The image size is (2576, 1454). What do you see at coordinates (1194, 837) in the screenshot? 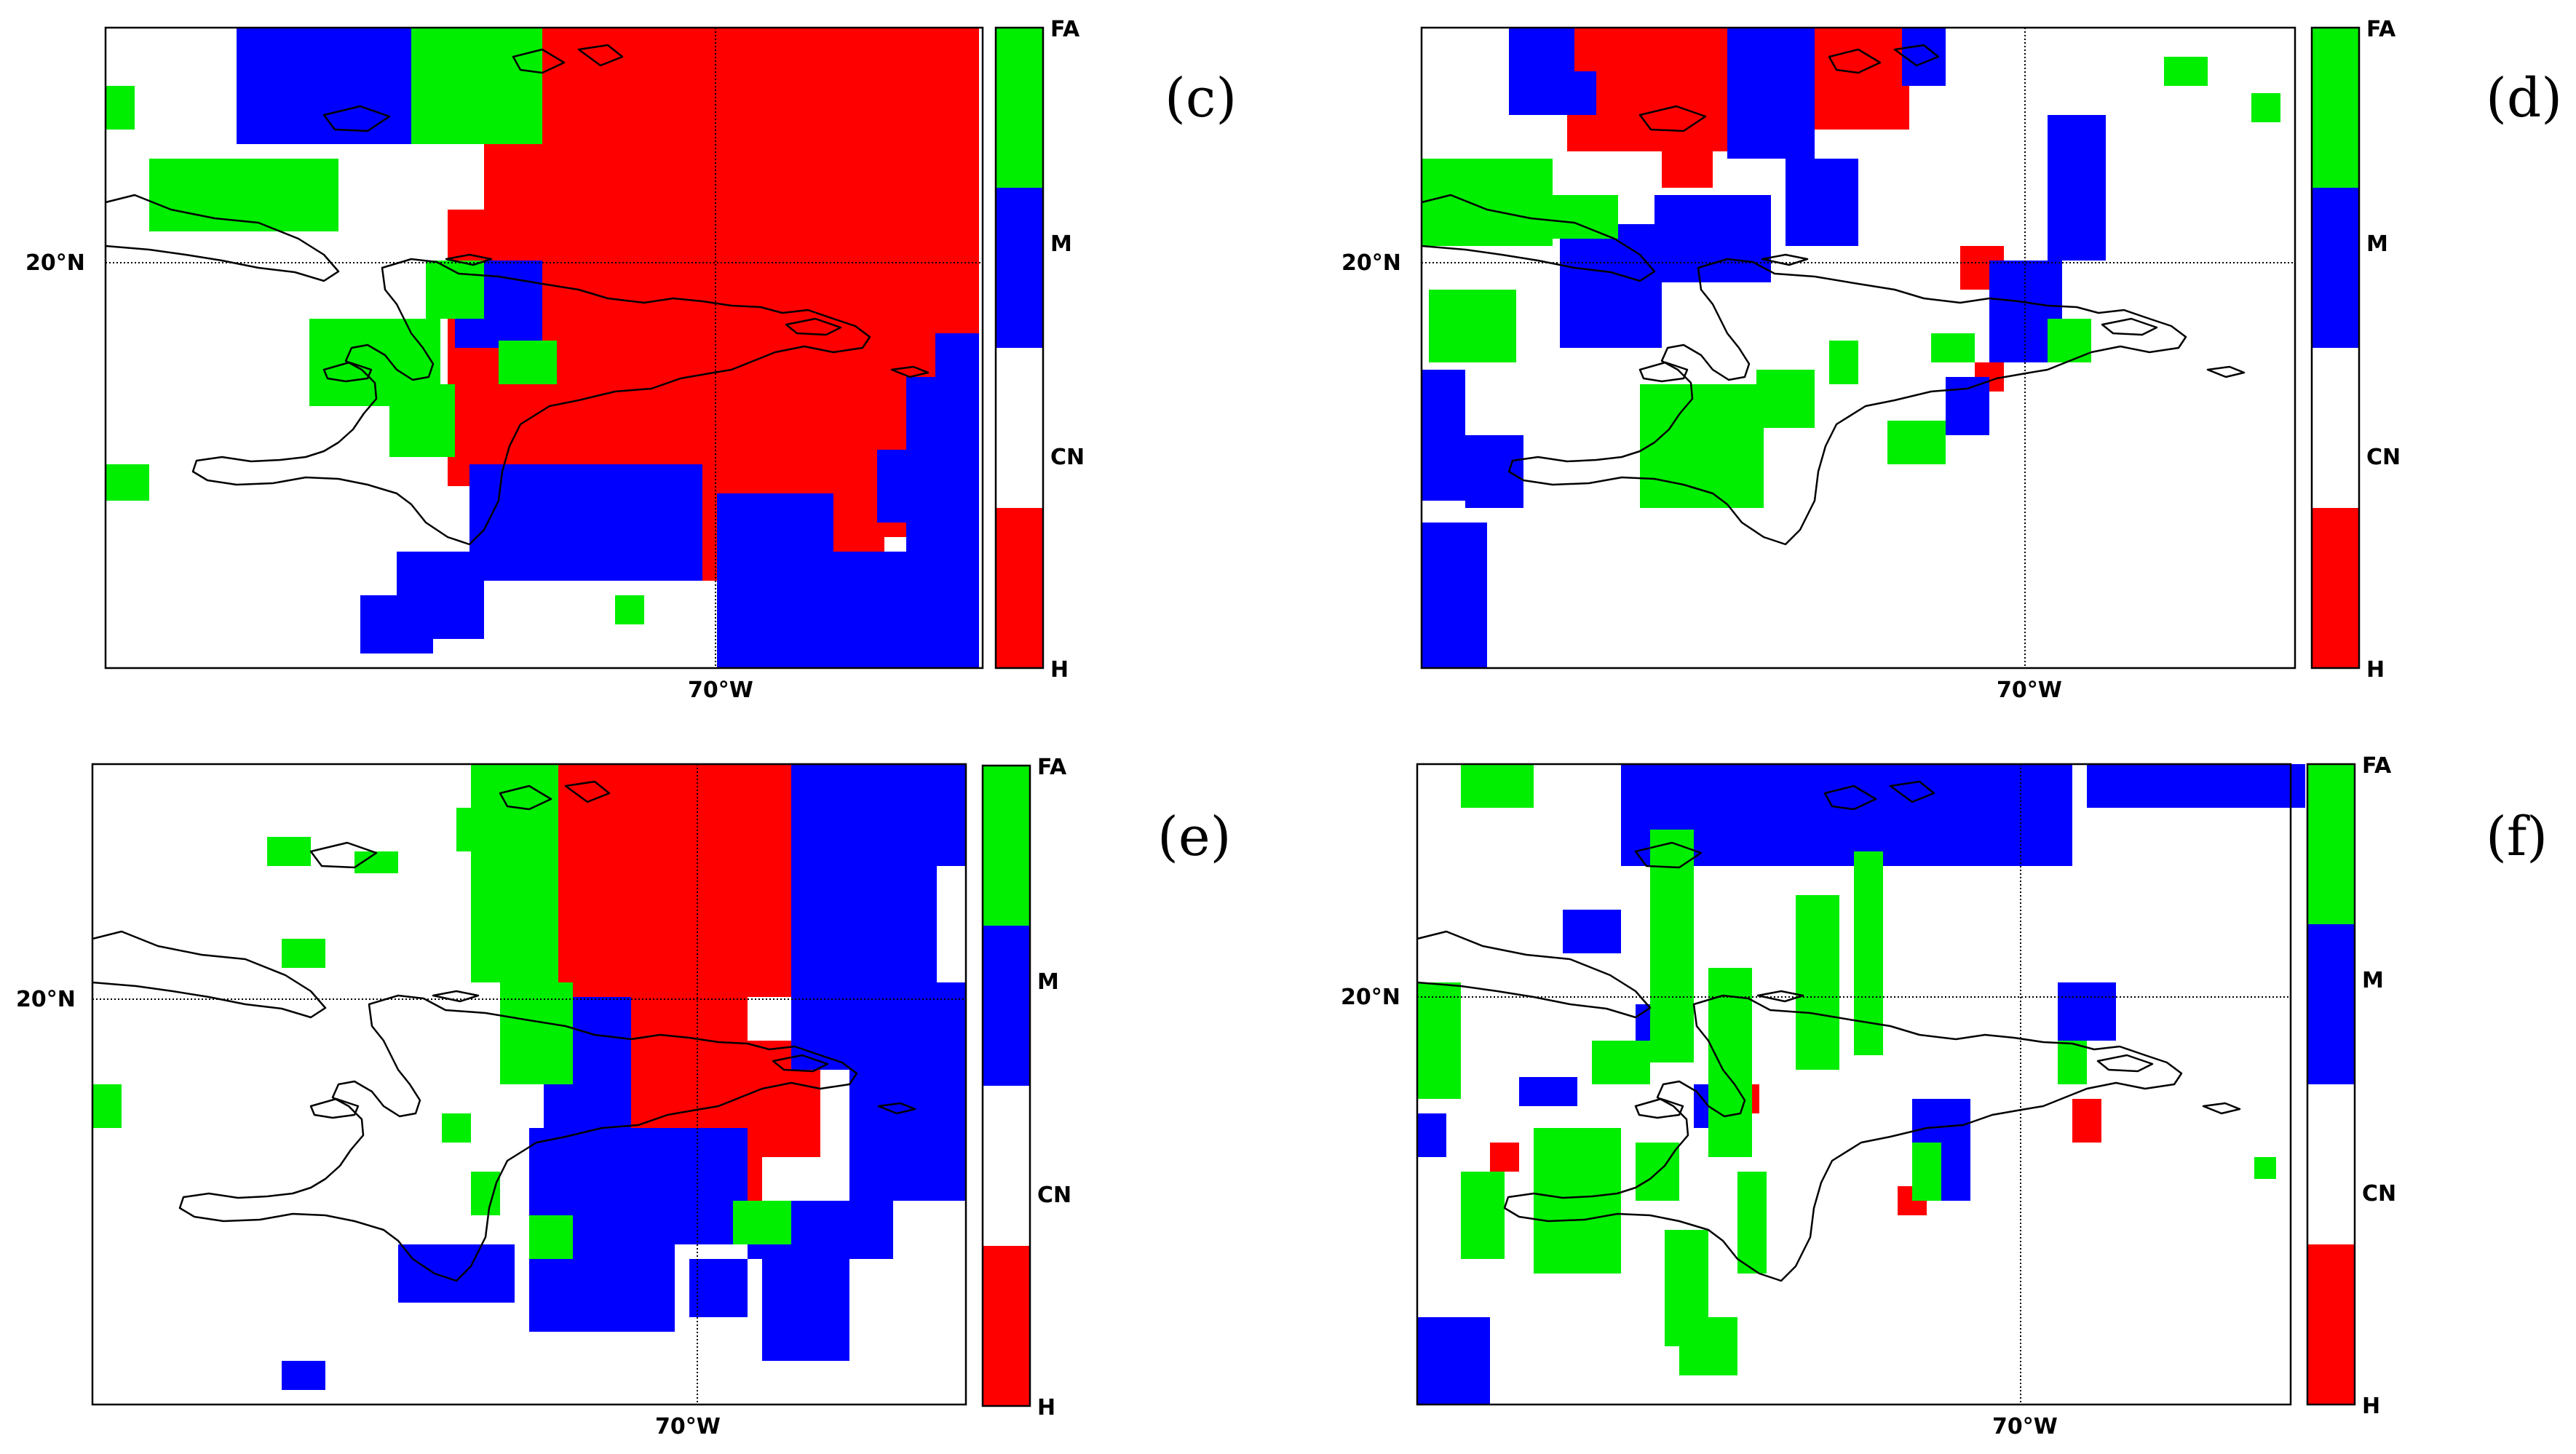
I see `panel-label-e: (e)` at bounding box center [1194, 837].